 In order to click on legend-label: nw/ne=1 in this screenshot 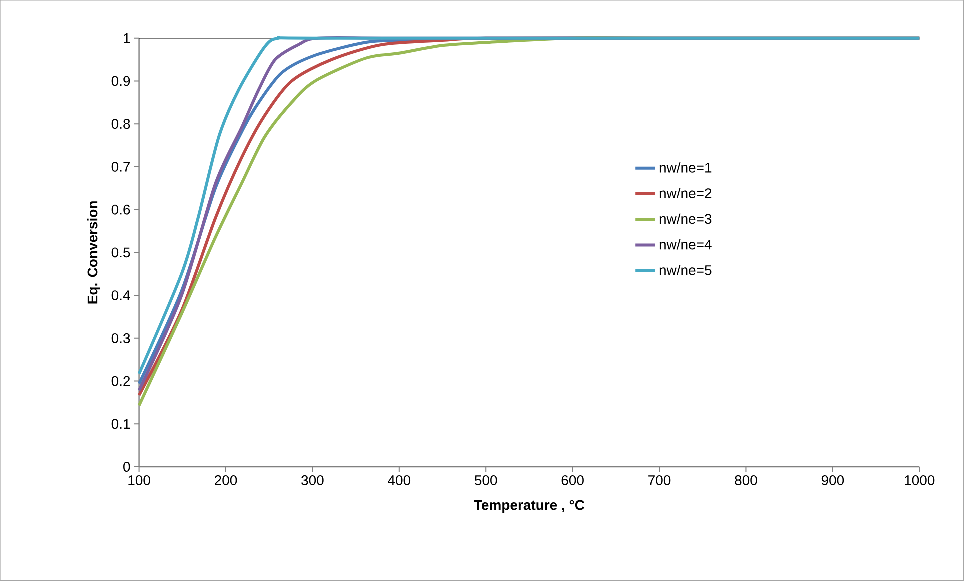, I will do `click(686, 167)`.